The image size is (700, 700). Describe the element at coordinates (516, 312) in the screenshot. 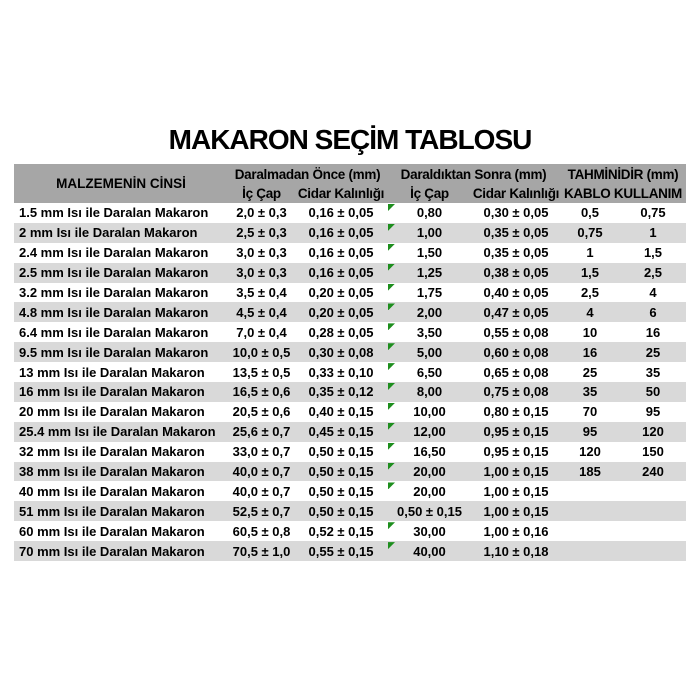

I see `wall-thickness-after-cell: 0,47 ± 0,05` at that location.